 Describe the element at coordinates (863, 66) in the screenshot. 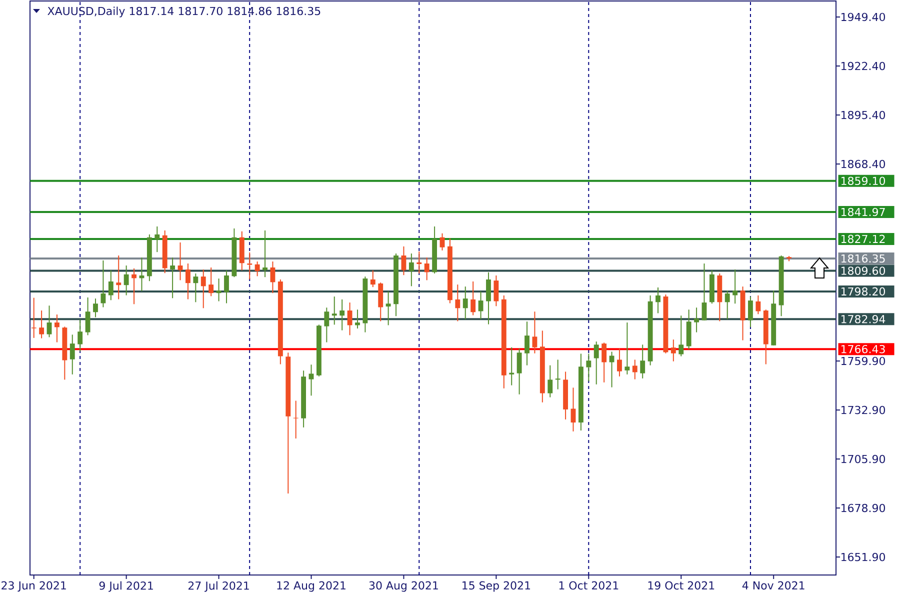

I see `y-tick-label: 1922.40` at that location.